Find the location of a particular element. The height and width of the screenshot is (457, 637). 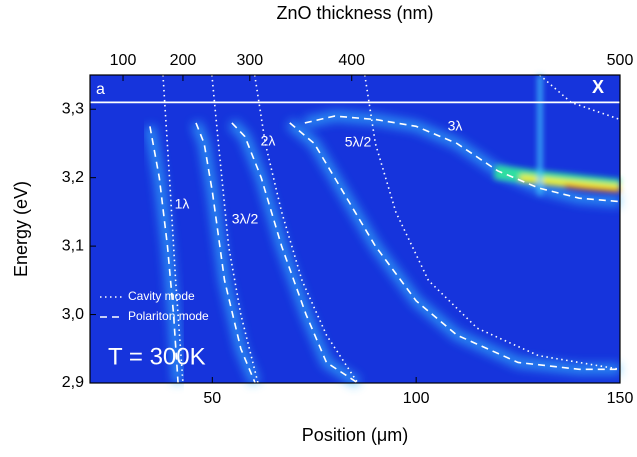

annotation: a is located at coordinates (100, 89).